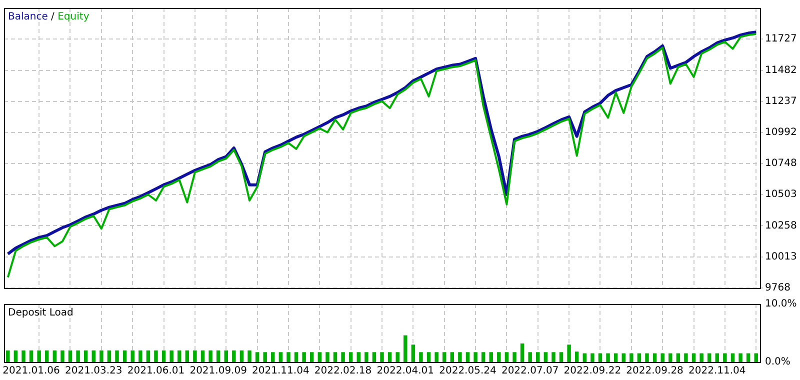 This screenshot has width=800, height=380. I want to click on y-tick-label: 11727, so click(781, 39).